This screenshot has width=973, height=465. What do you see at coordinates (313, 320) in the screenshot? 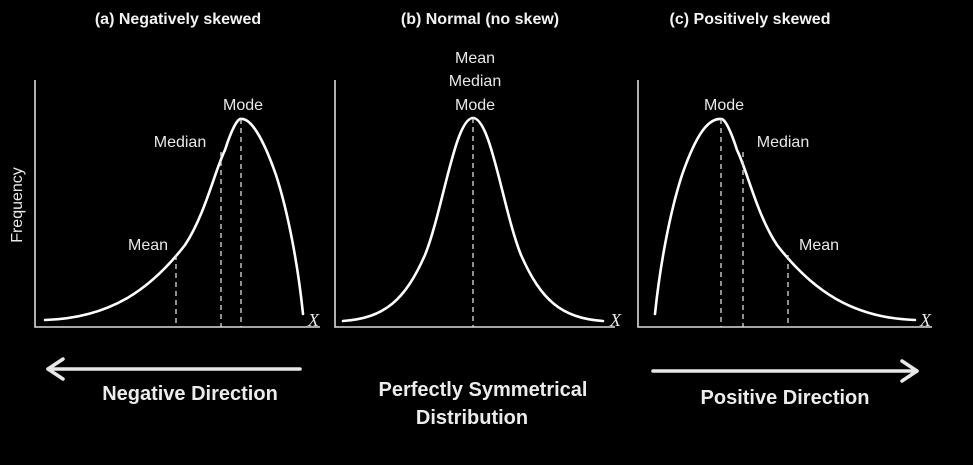
I see `panel-a-x-label: X` at bounding box center [313, 320].